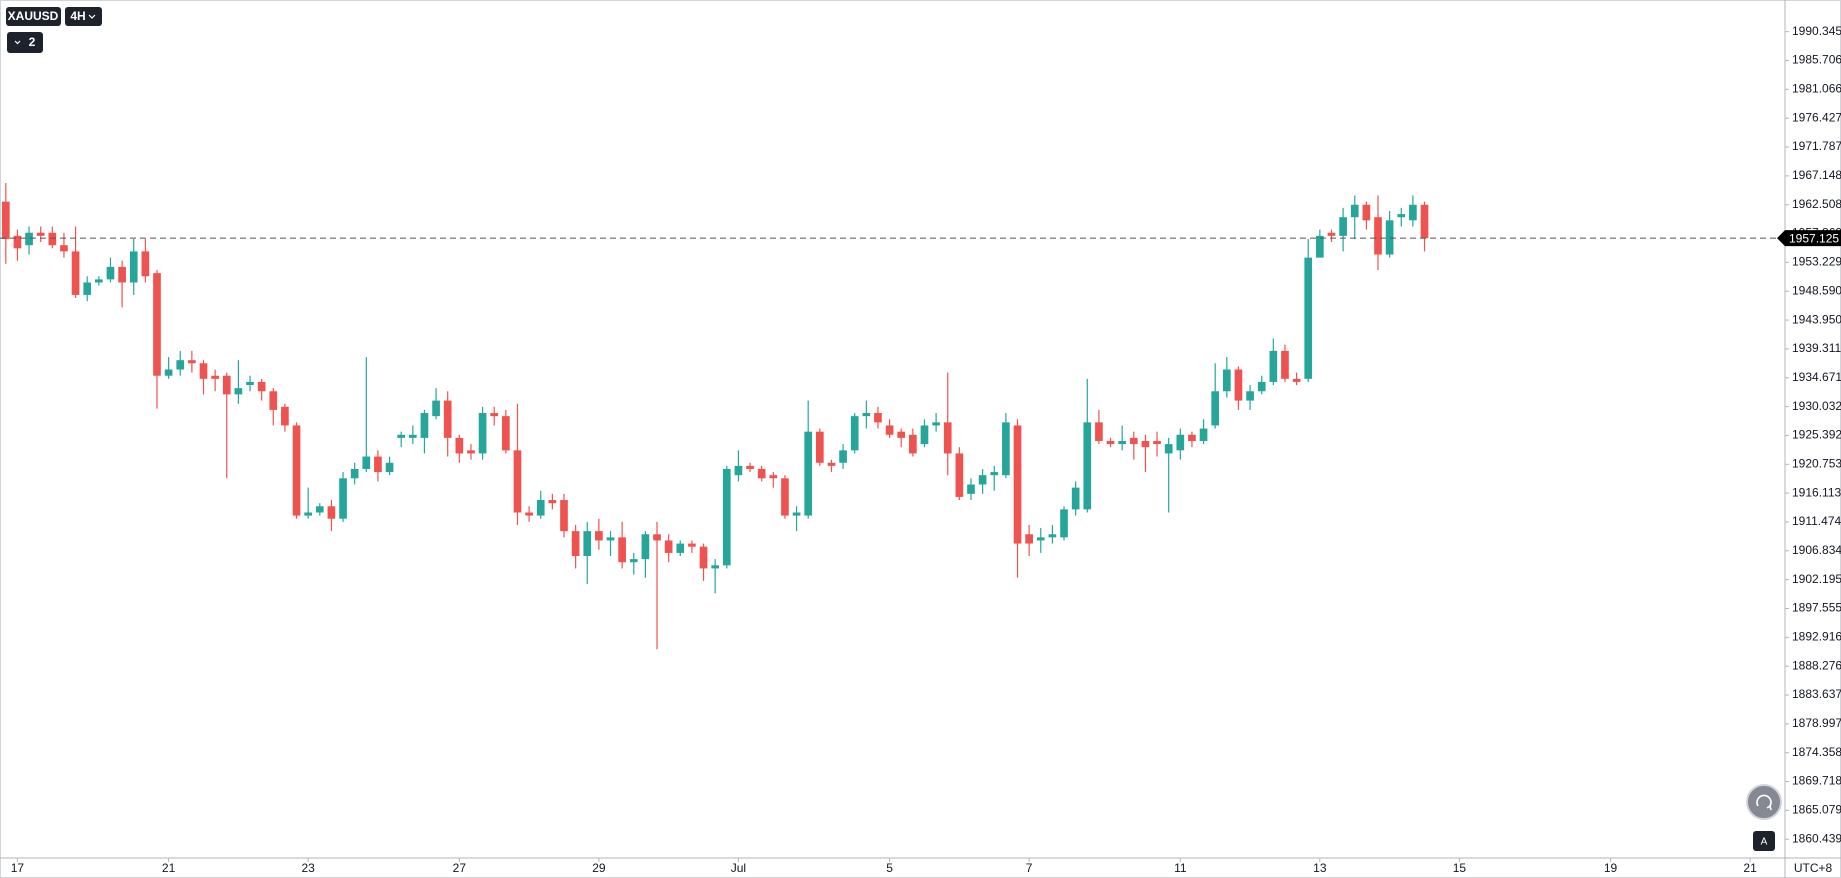  Describe the element at coordinates (32, 42) in the screenshot. I see `indicator-count: 2` at that location.